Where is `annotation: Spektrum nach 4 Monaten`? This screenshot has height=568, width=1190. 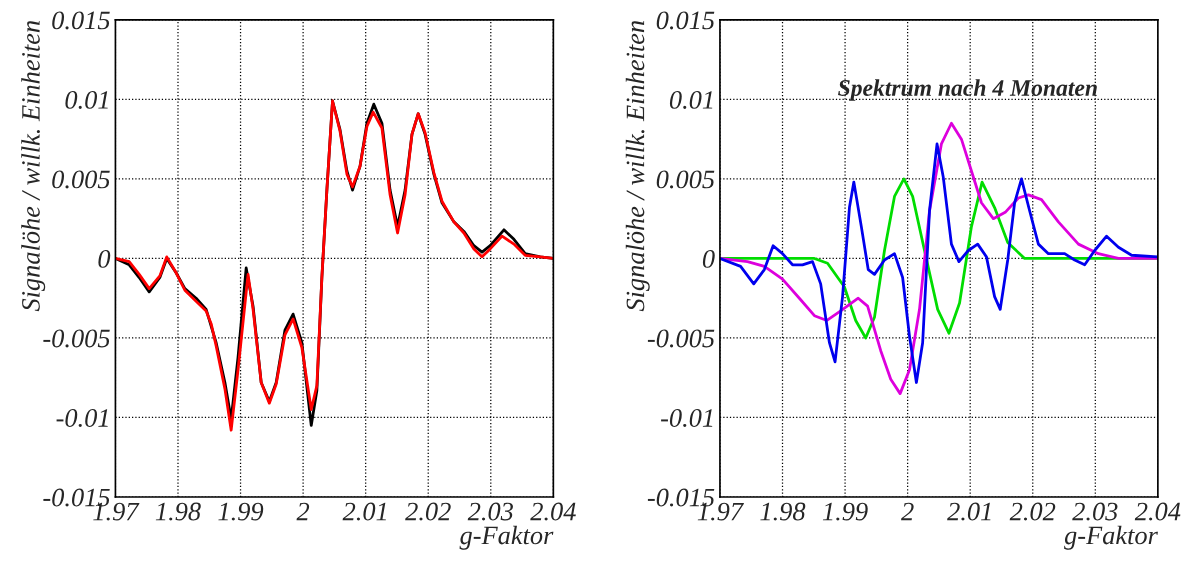 annotation: Spektrum nach 4 Monaten is located at coordinates (967, 90).